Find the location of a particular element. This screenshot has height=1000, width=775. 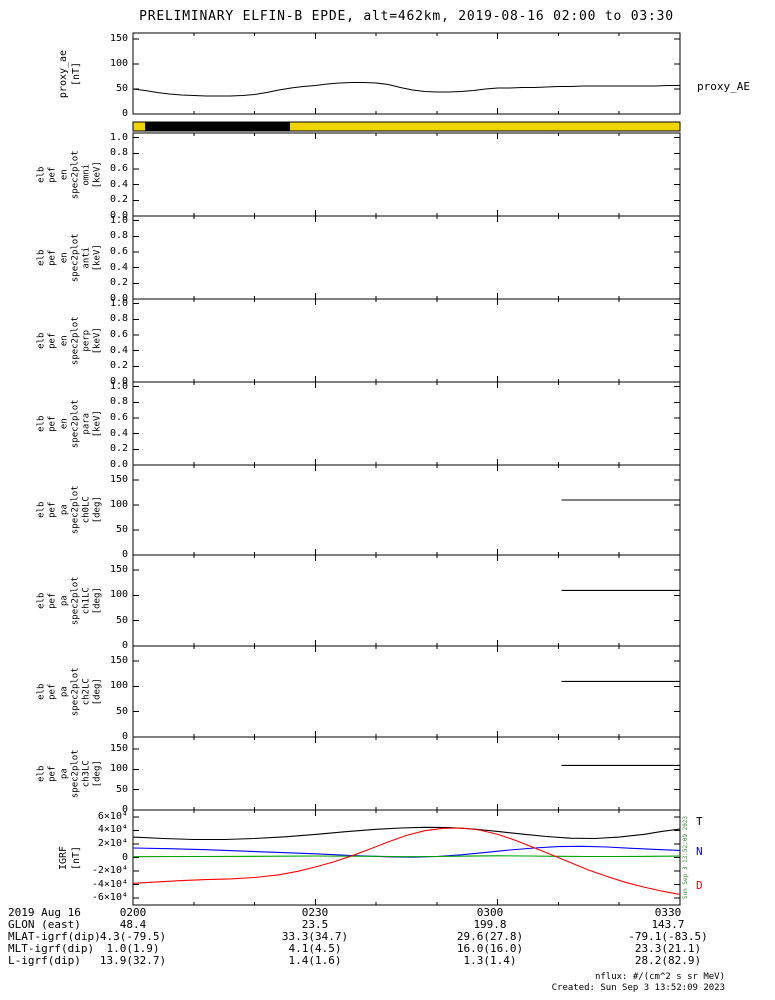

panel-frame-igrf is located at coordinates (406, 857).